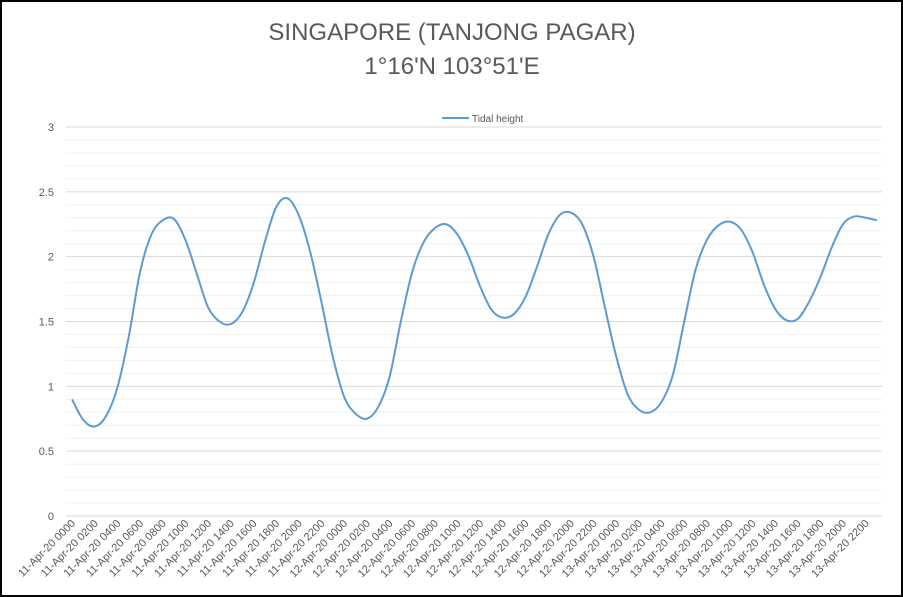  I want to click on y-tick-label: 0, so click(51, 517).